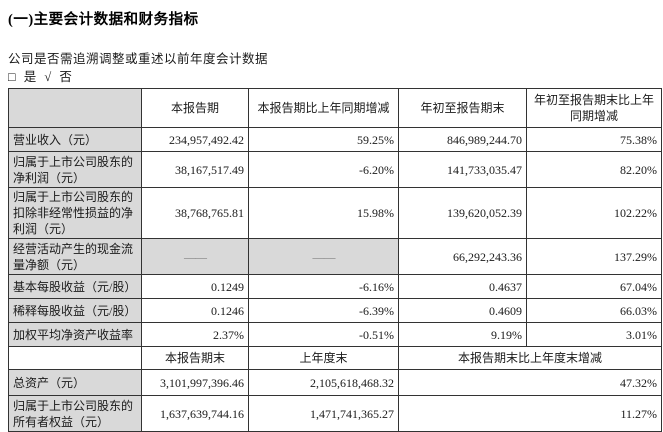 This screenshot has height=432, width=663. I want to click on cell-value: 75.38%, so click(594, 139).